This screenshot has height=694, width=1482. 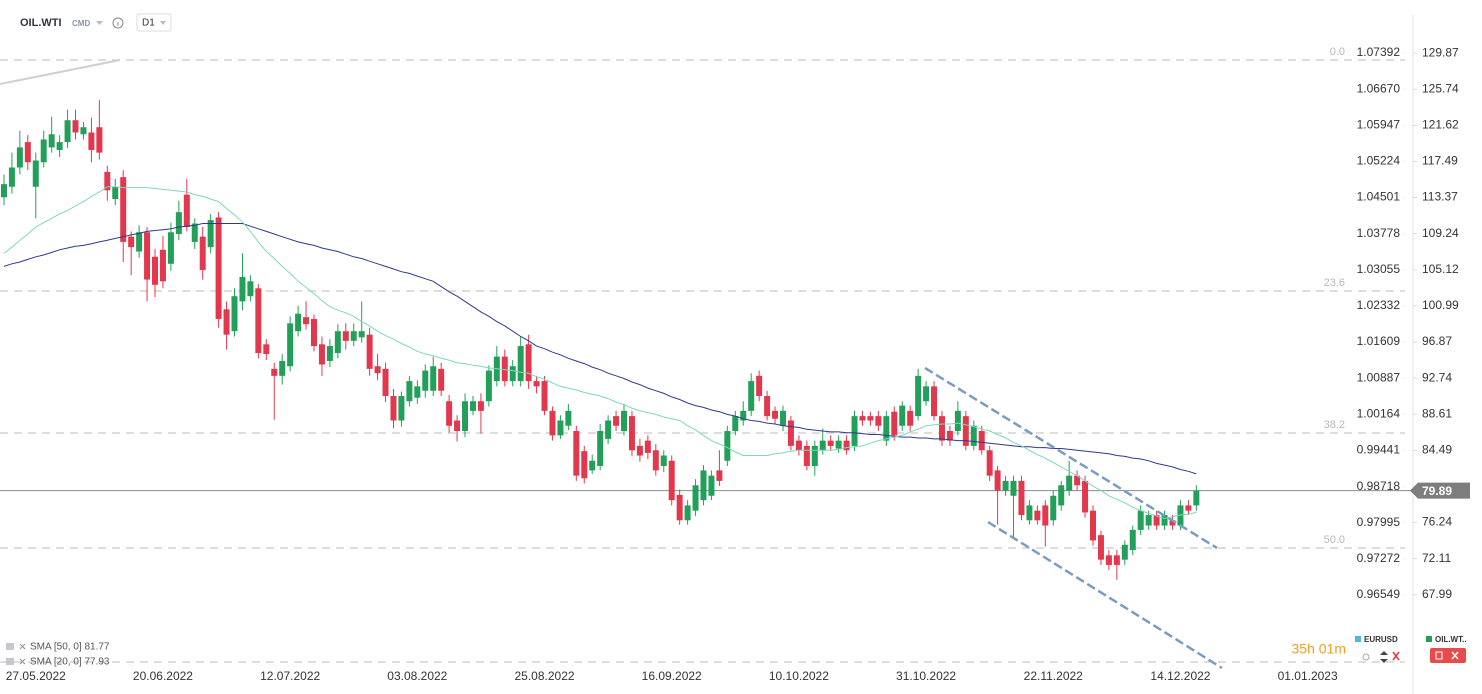 I want to click on y2-tick-label: 0.96549, so click(x=1379, y=594).